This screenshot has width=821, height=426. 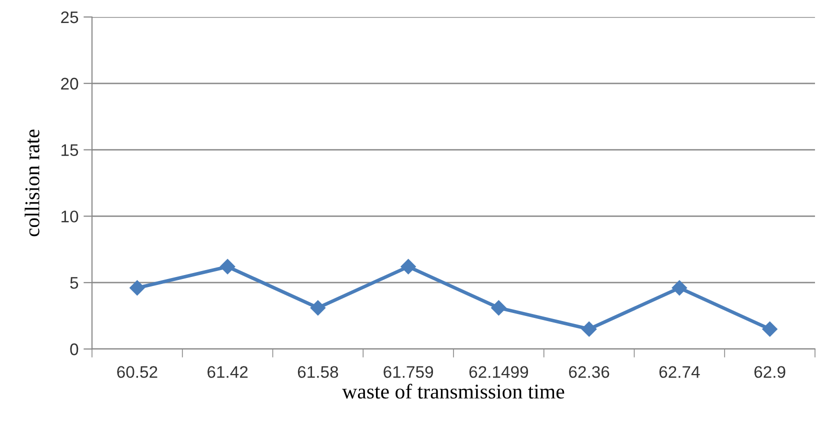 I want to click on x-tick-label: 61.58, so click(x=318, y=372).